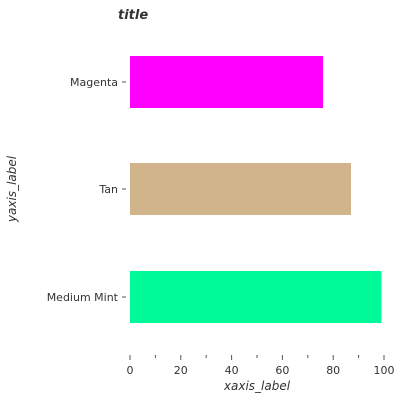 Image resolution: width=403 pixels, height=400 pixels. I want to click on x-tick-label: 100, so click(384, 370).